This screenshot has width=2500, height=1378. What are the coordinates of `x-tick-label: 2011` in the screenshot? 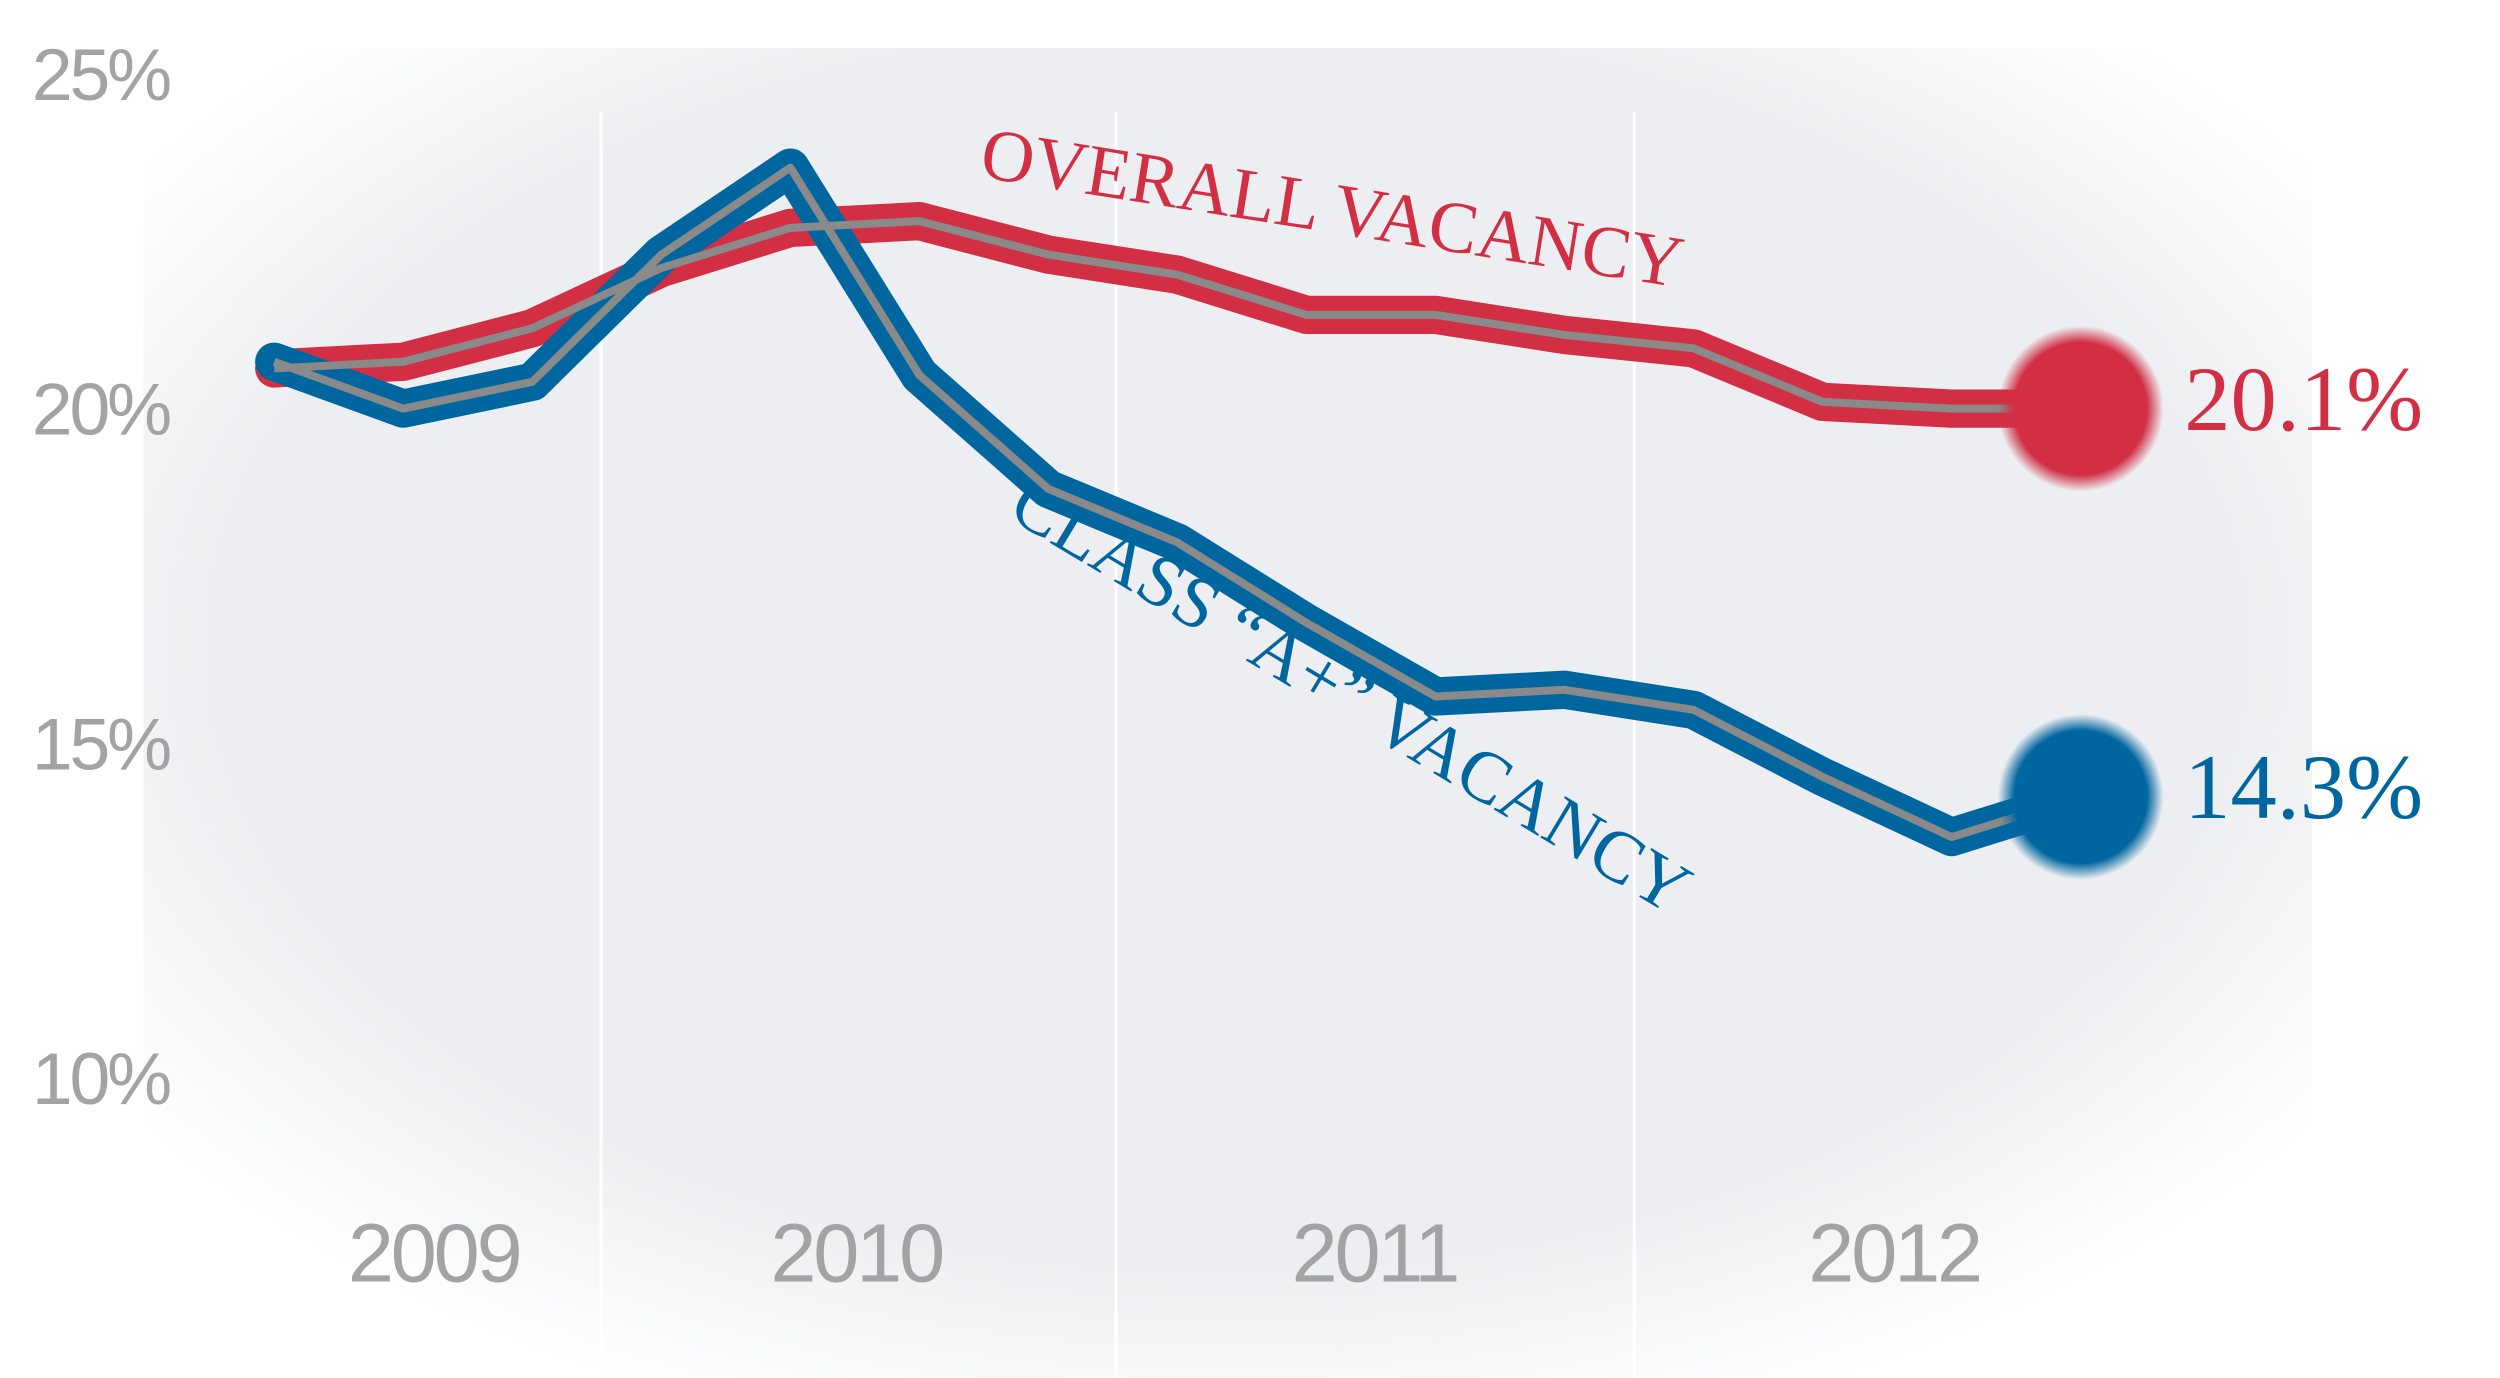 It's located at (1375, 1253).